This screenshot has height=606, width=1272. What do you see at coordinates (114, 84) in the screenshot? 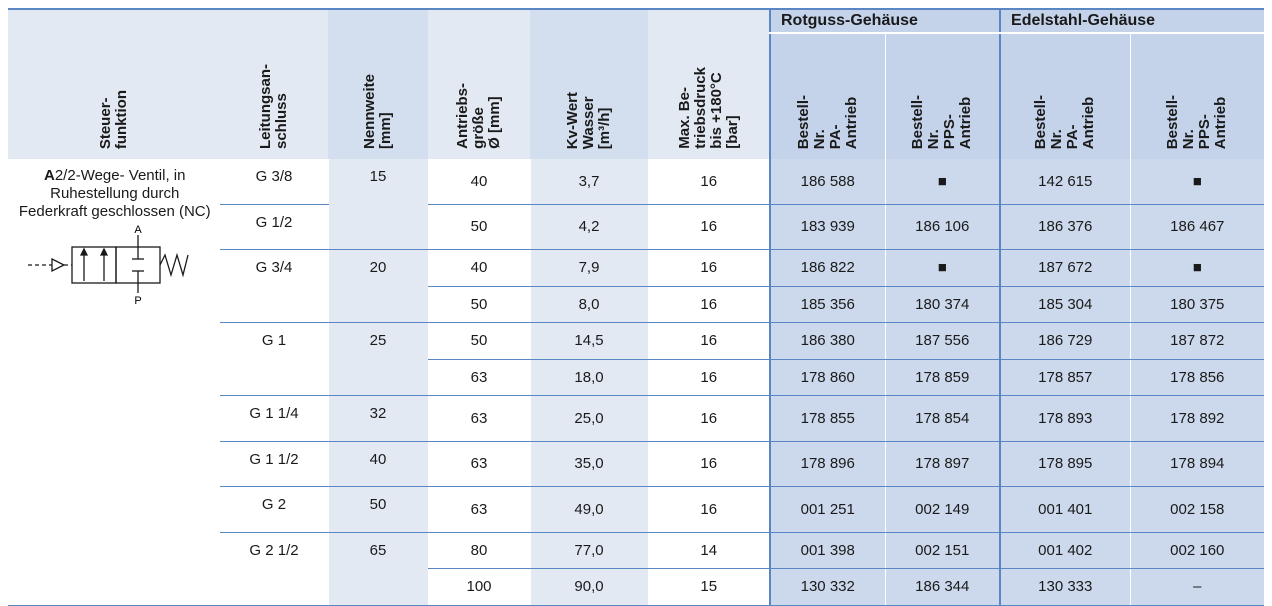
I see `header-cell: Steuer- funktion` at bounding box center [114, 84].